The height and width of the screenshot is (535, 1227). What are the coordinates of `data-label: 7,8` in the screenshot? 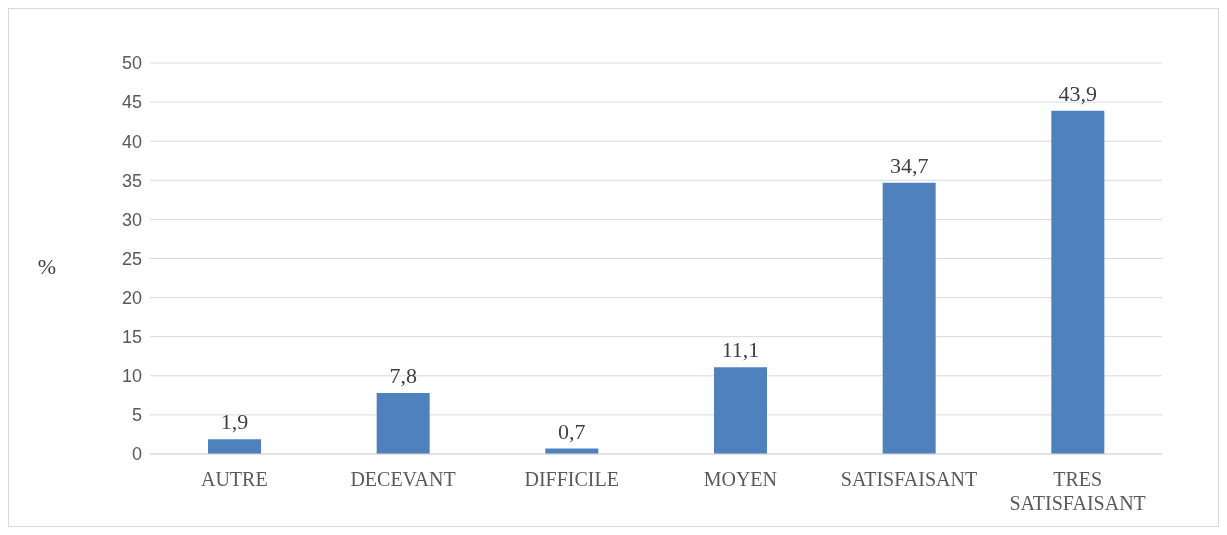 It's located at (403, 375).